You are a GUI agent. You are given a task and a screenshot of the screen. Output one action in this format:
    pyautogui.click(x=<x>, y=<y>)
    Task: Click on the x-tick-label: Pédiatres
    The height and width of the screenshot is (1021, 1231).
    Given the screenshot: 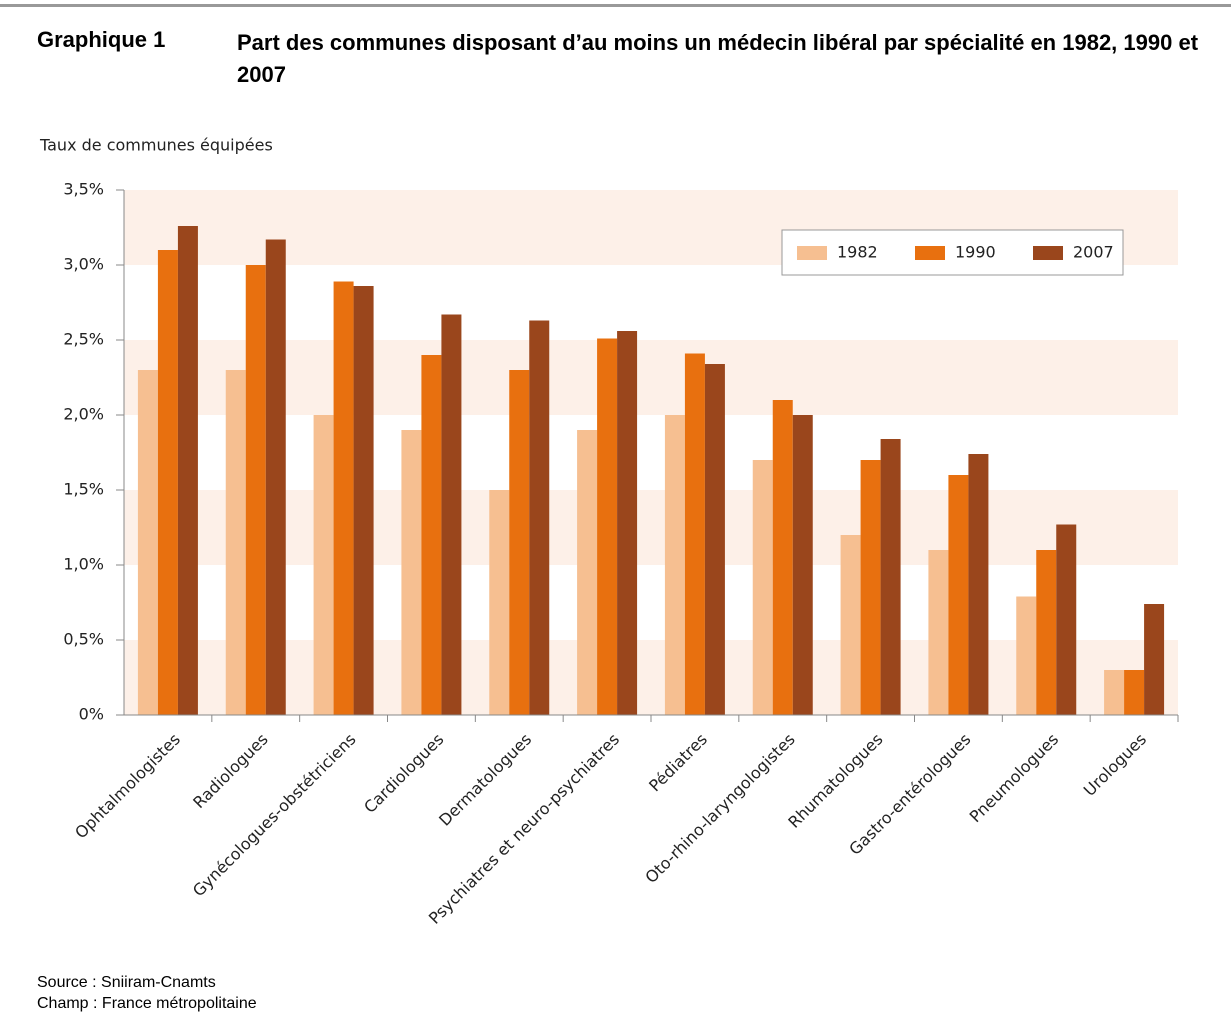 What is the action you would take?
    pyautogui.click(x=678, y=763)
    